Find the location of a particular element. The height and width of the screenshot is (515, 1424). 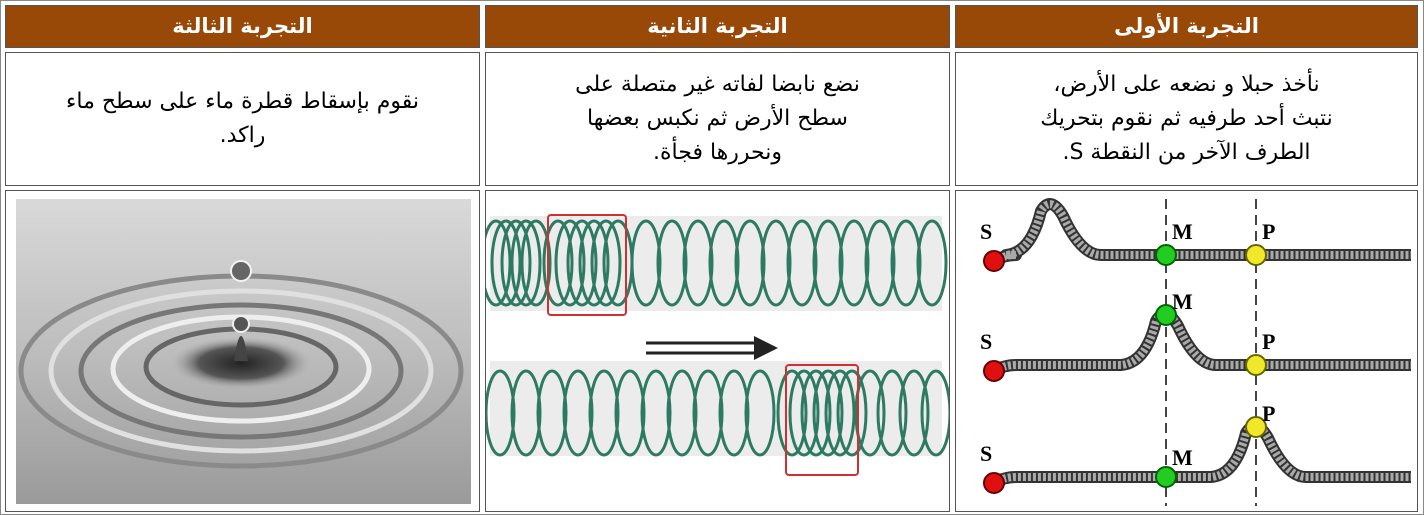

description-line: نتبث أحد طرفيه ثم نقوم بتحريك is located at coordinates (1186, 118).